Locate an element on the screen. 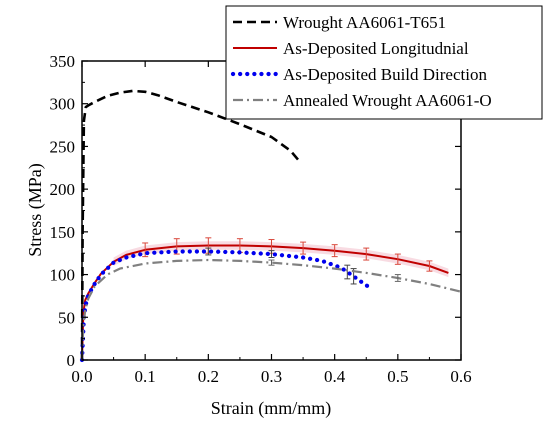  x-tick-label: 0.3 is located at coordinates (271, 376).